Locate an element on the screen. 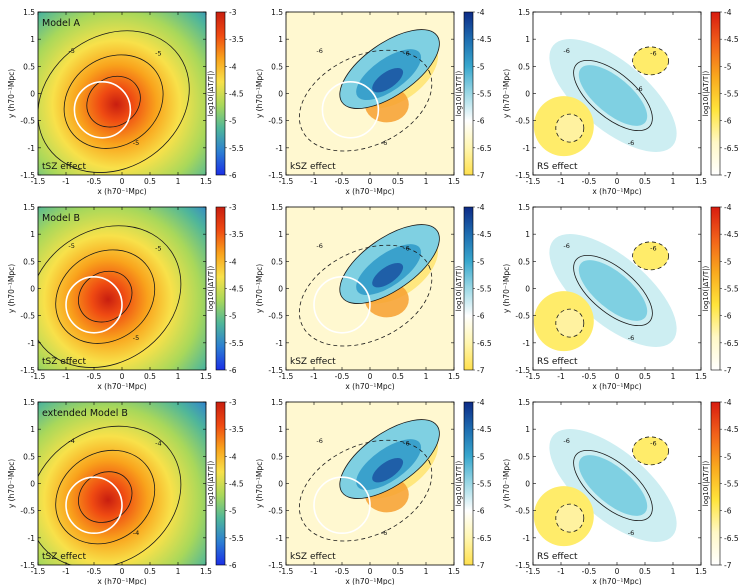 The width and height of the screenshot is (747, 585). colorbar-tick-label: -3.5 is located at coordinates (236, 234).